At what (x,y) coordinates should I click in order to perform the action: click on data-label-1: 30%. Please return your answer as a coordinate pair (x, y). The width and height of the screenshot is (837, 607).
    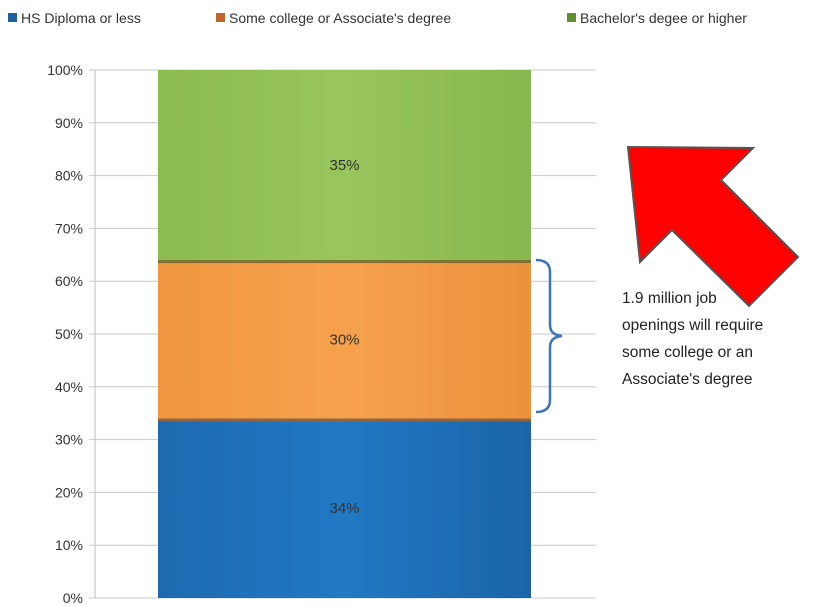
    Looking at the image, I should click on (344, 339).